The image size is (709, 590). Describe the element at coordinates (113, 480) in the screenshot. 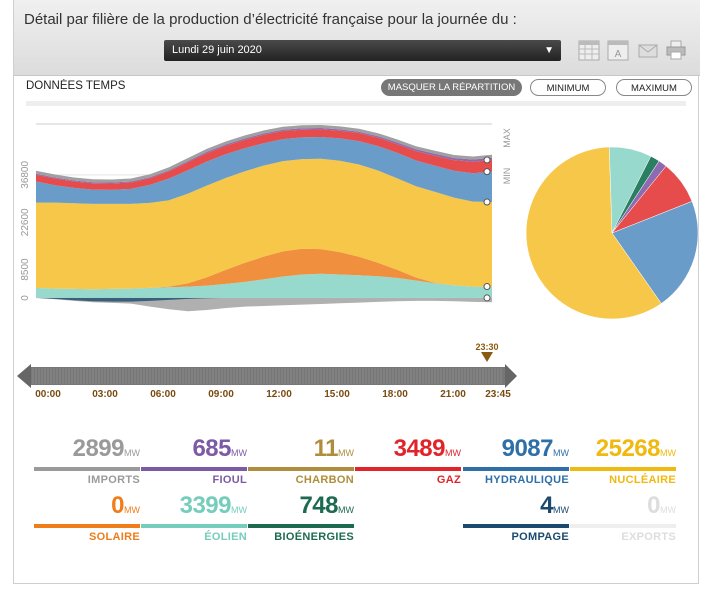

I see `imports-label: IMPORTS` at that location.